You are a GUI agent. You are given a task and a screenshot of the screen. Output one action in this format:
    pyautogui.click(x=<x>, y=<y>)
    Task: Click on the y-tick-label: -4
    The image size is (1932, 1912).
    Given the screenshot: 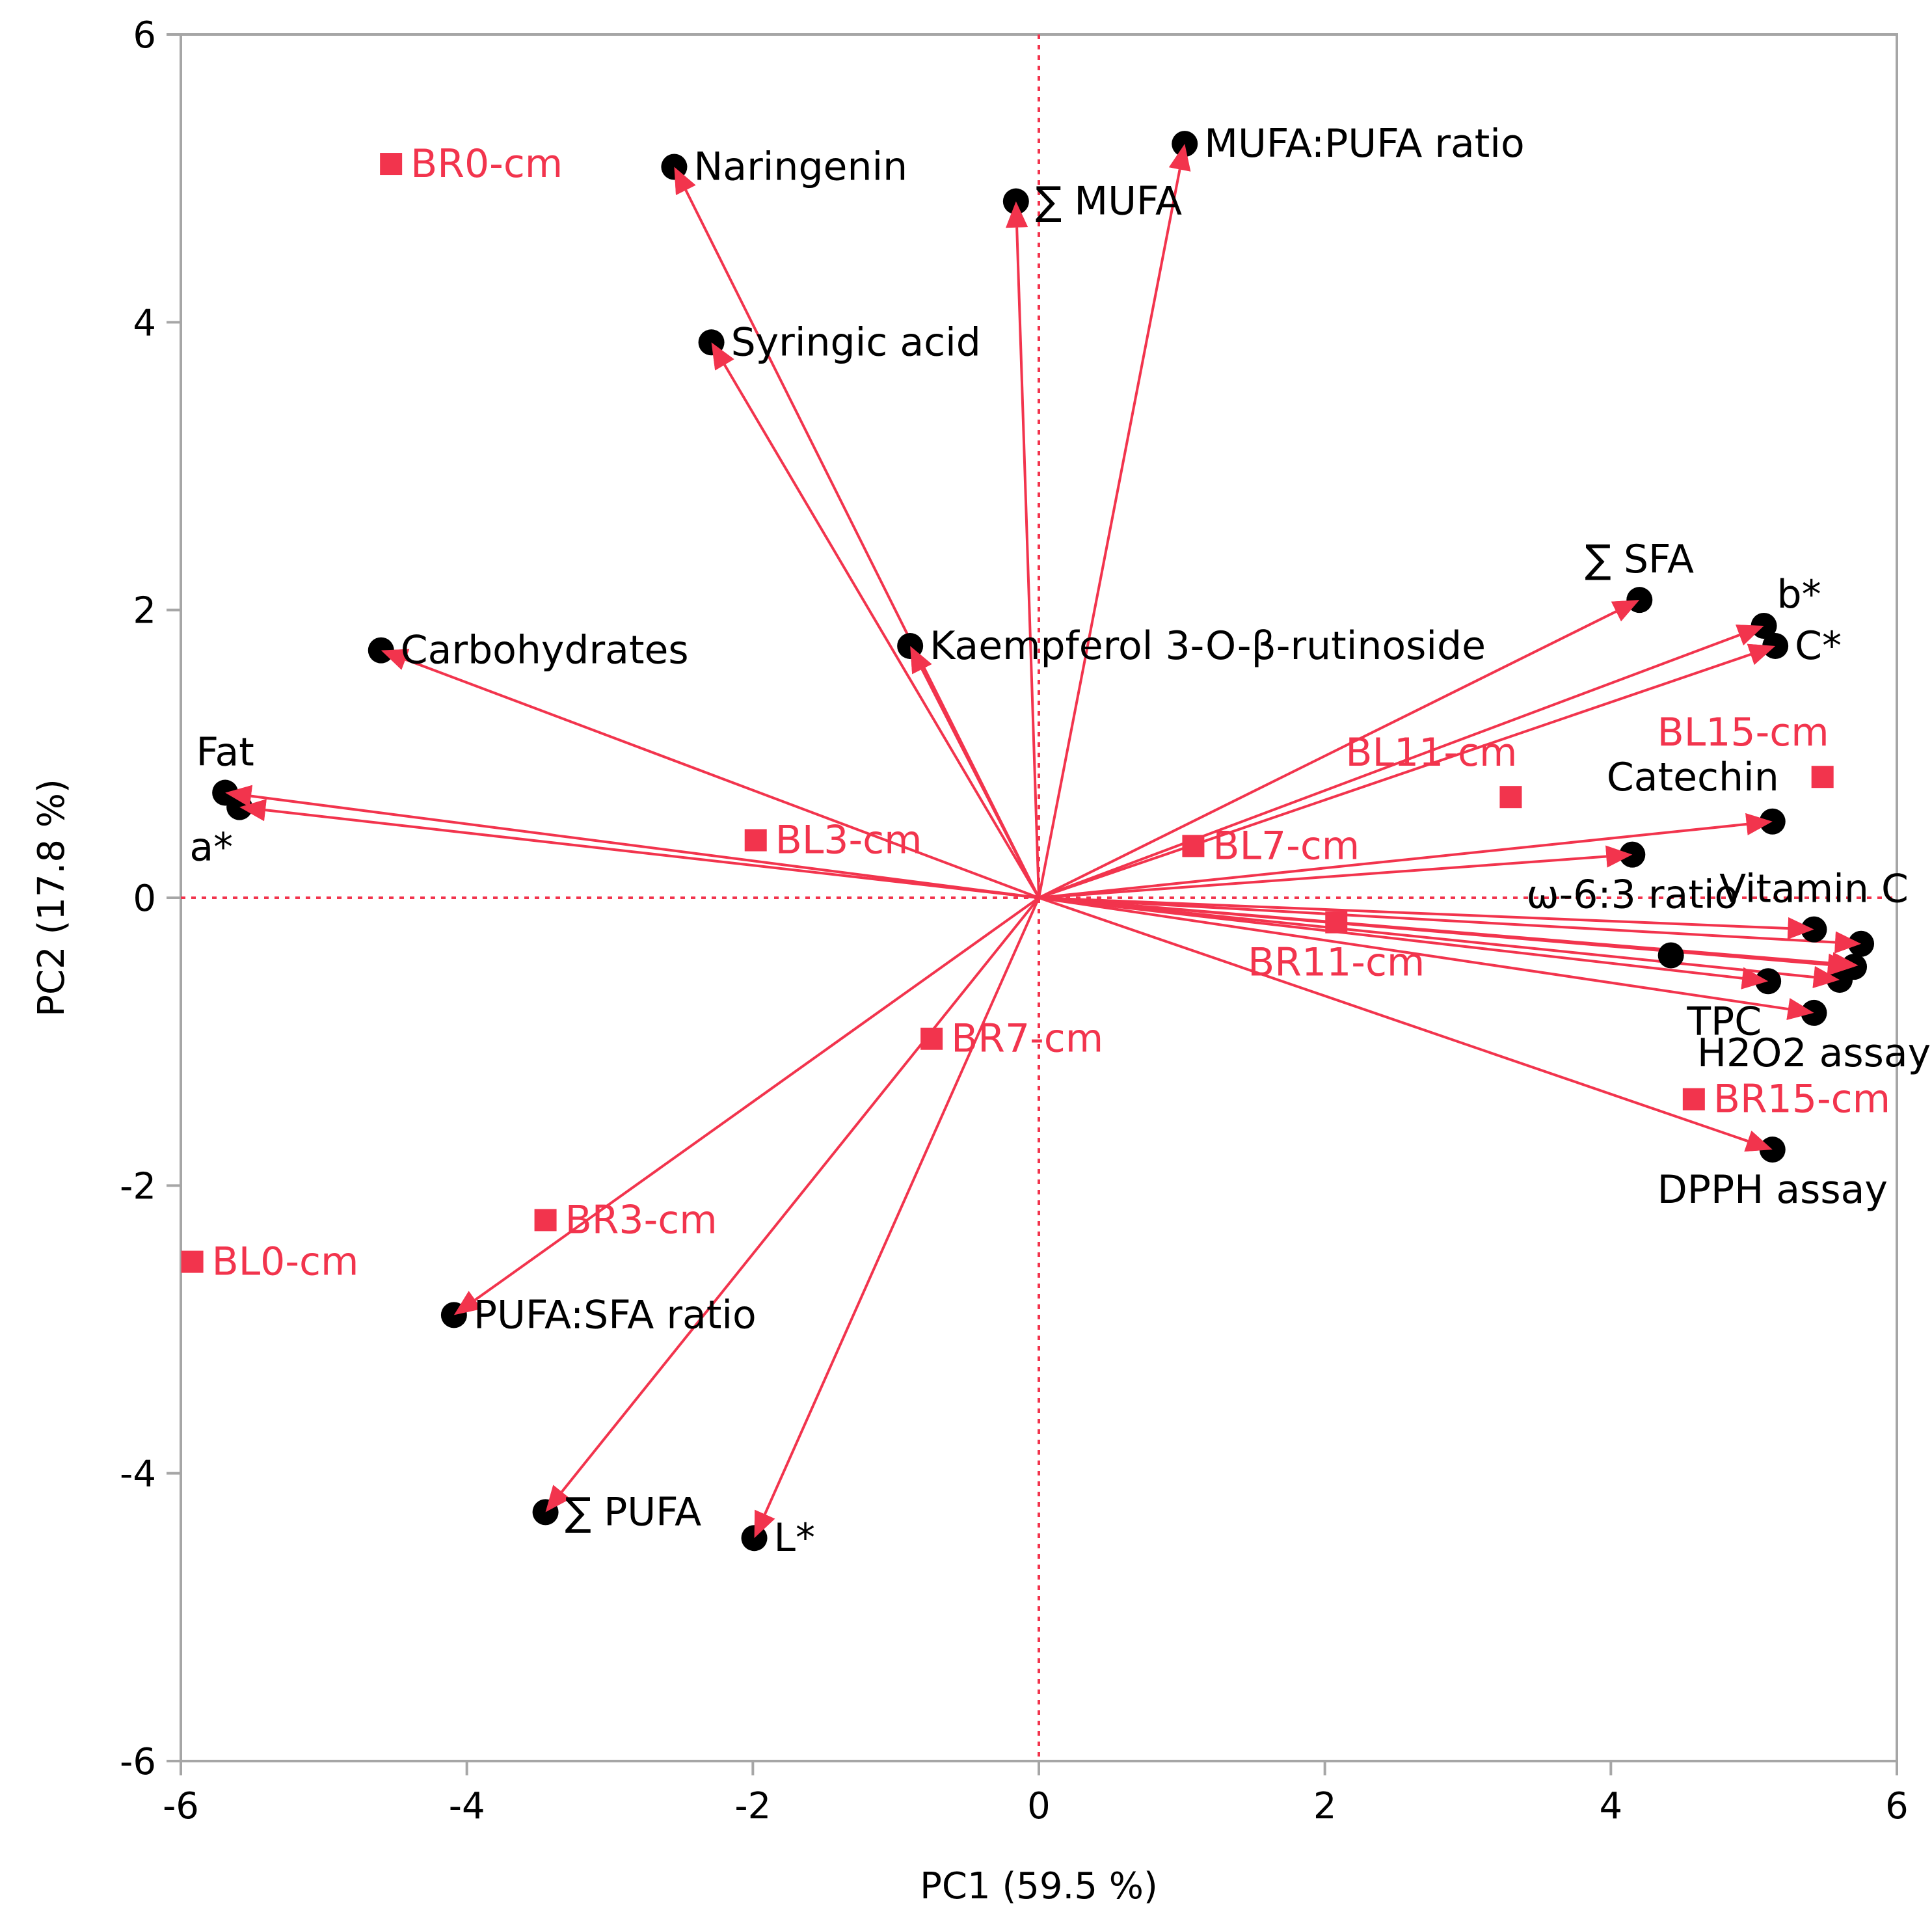 What is the action you would take?
    pyautogui.click(x=138, y=1474)
    